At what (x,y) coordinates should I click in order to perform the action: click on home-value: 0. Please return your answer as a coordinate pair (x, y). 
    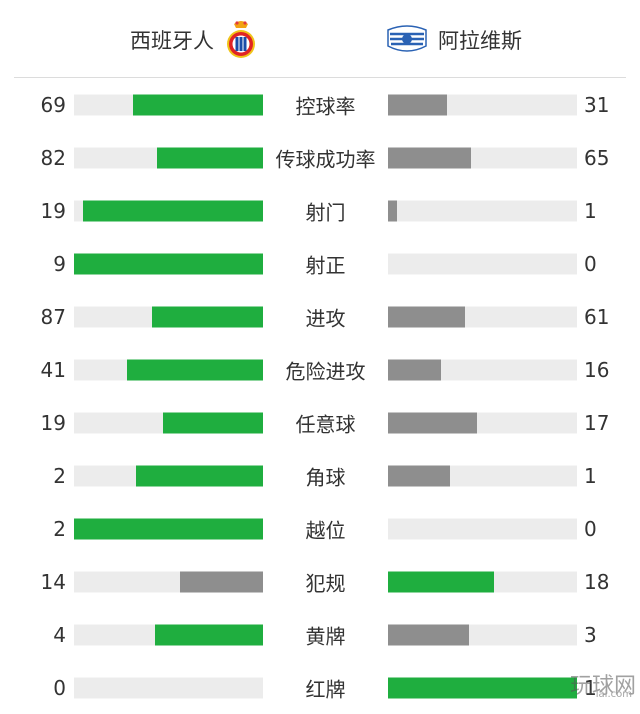
    Looking at the image, I should click on (59, 687).